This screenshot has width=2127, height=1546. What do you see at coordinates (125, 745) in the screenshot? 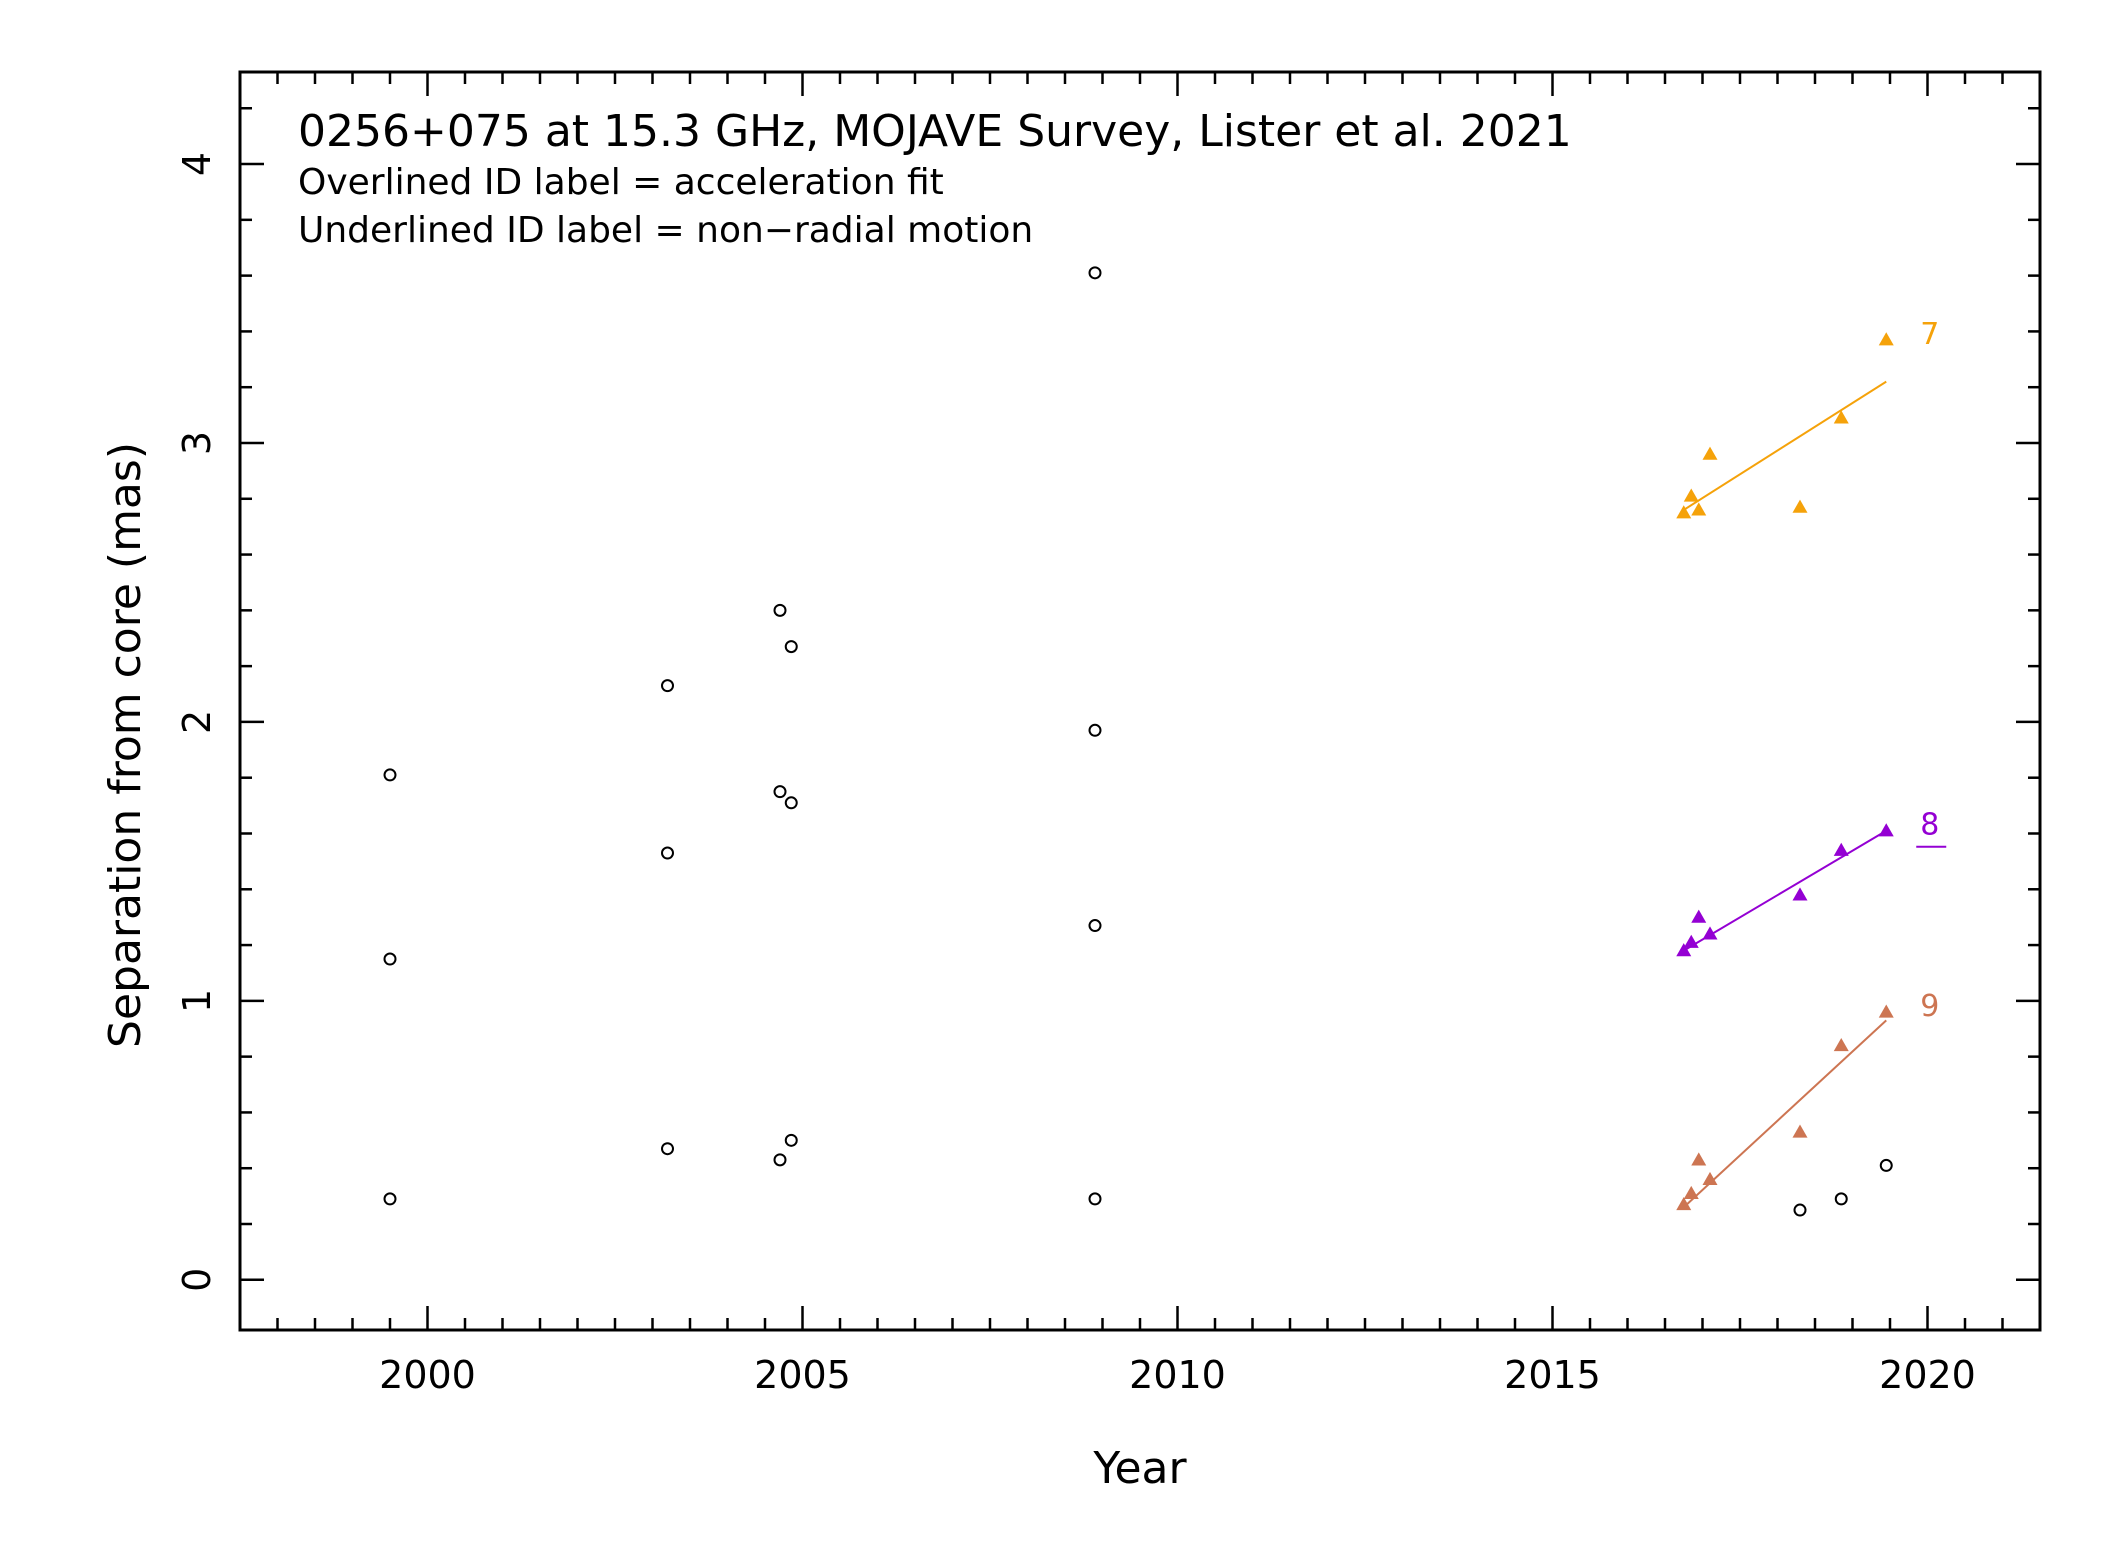
I see `y-axis-title: Separation from core (mas)` at bounding box center [125, 745].